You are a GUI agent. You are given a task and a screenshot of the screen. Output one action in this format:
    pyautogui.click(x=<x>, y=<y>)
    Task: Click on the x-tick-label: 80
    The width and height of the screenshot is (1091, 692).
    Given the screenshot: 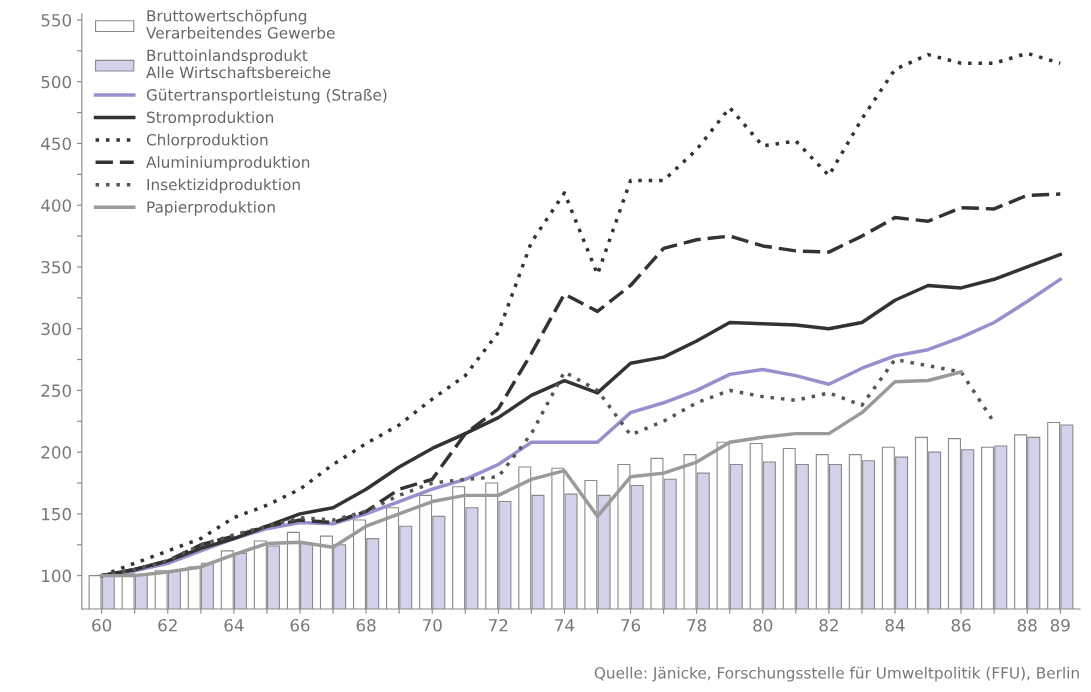 What is the action you would take?
    pyautogui.click(x=763, y=625)
    